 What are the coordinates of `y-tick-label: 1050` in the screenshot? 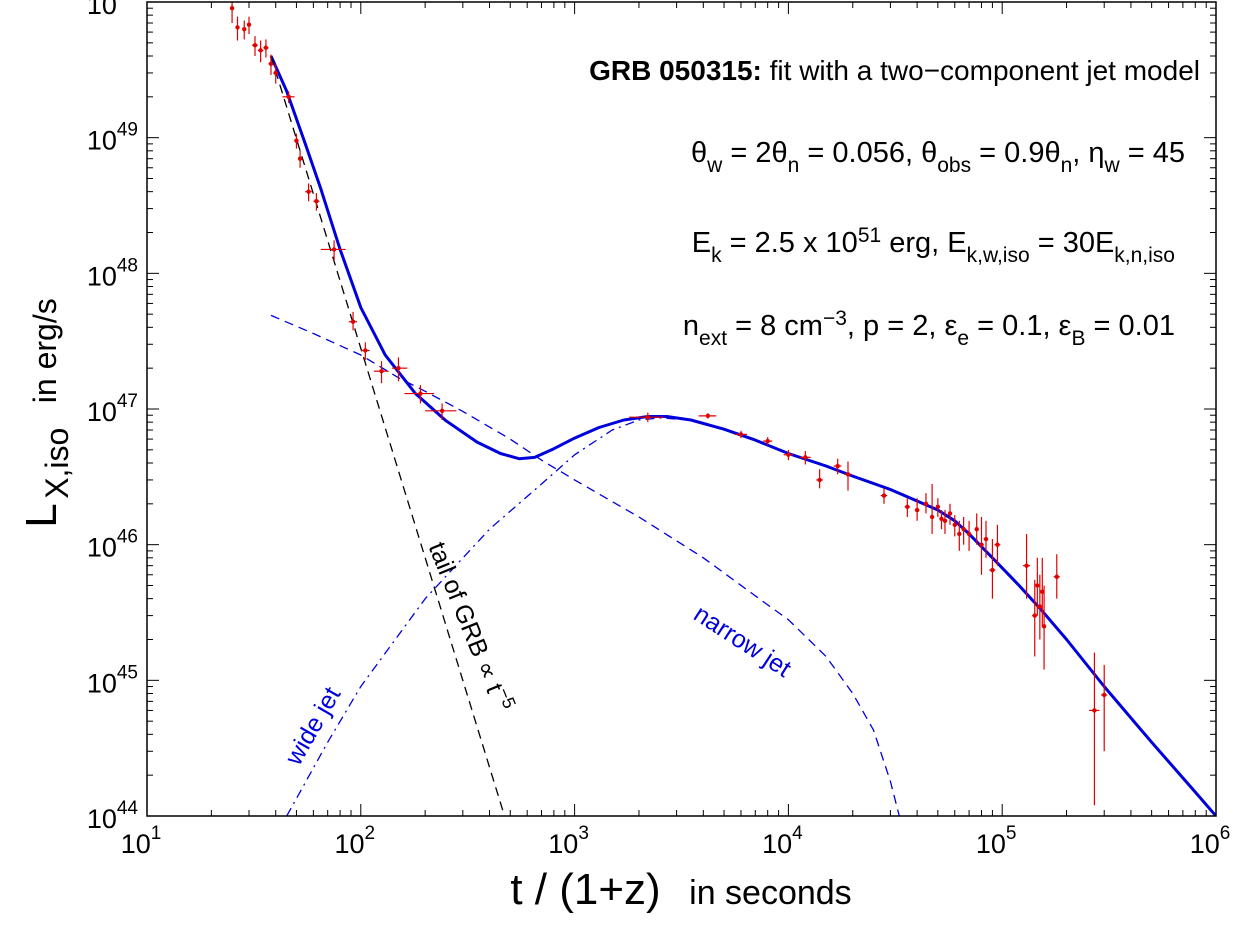 It's located at (112, 10).